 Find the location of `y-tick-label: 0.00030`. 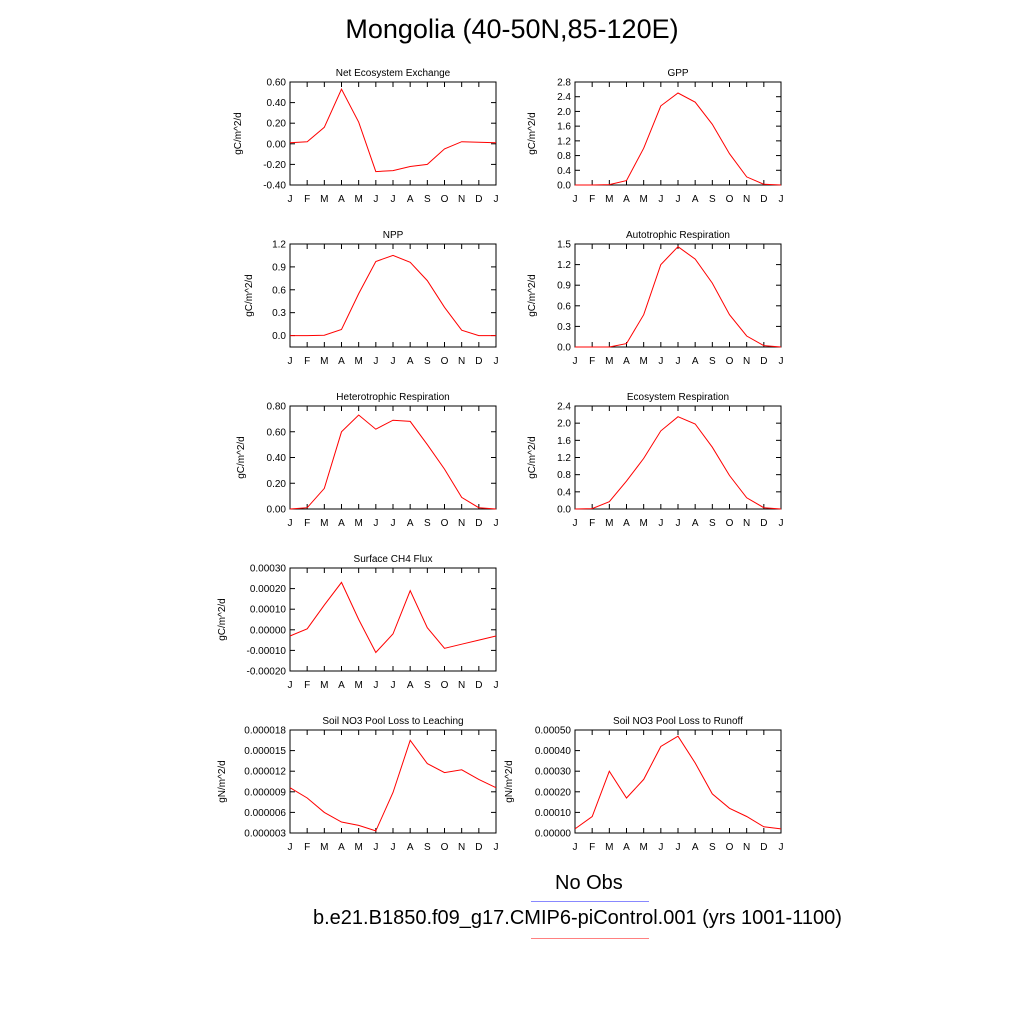

y-tick-label: 0.00030 is located at coordinates (268, 569).